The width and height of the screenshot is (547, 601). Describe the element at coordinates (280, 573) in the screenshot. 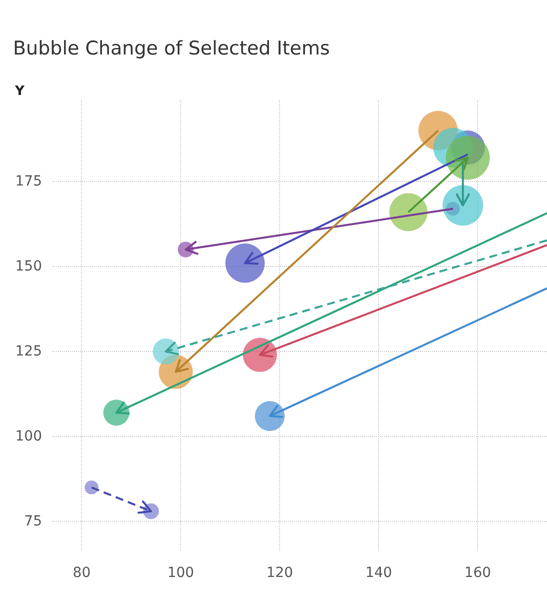

I see `x-tick-label: 120` at that location.